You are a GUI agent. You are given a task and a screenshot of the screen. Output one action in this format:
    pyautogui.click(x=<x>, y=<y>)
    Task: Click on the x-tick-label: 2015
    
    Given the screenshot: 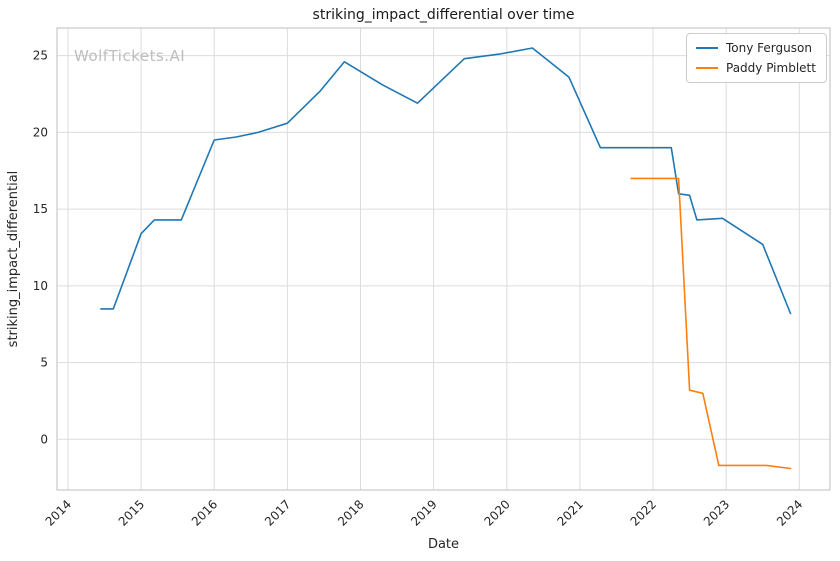 What is the action you would take?
    pyautogui.click(x=131, y=512)
    